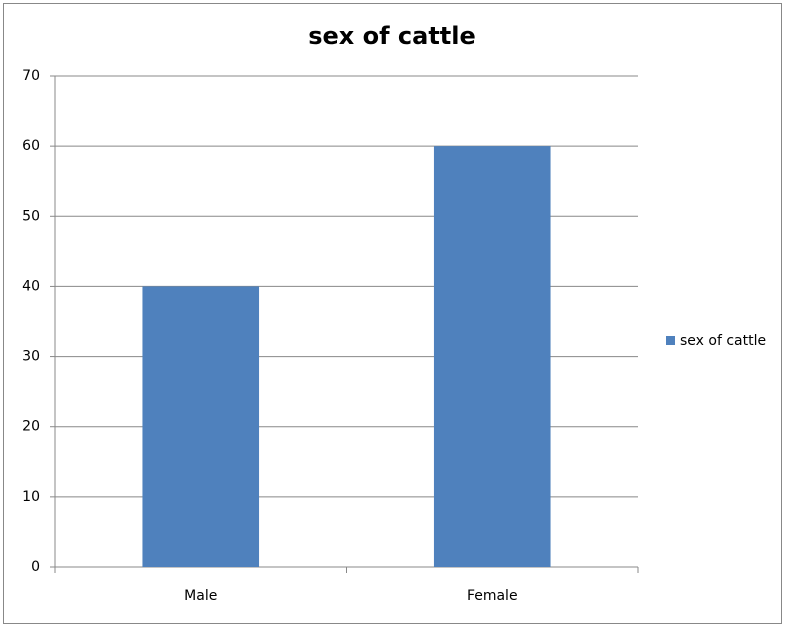  I want to click on y-tick-label: 20, so click(31, 427).